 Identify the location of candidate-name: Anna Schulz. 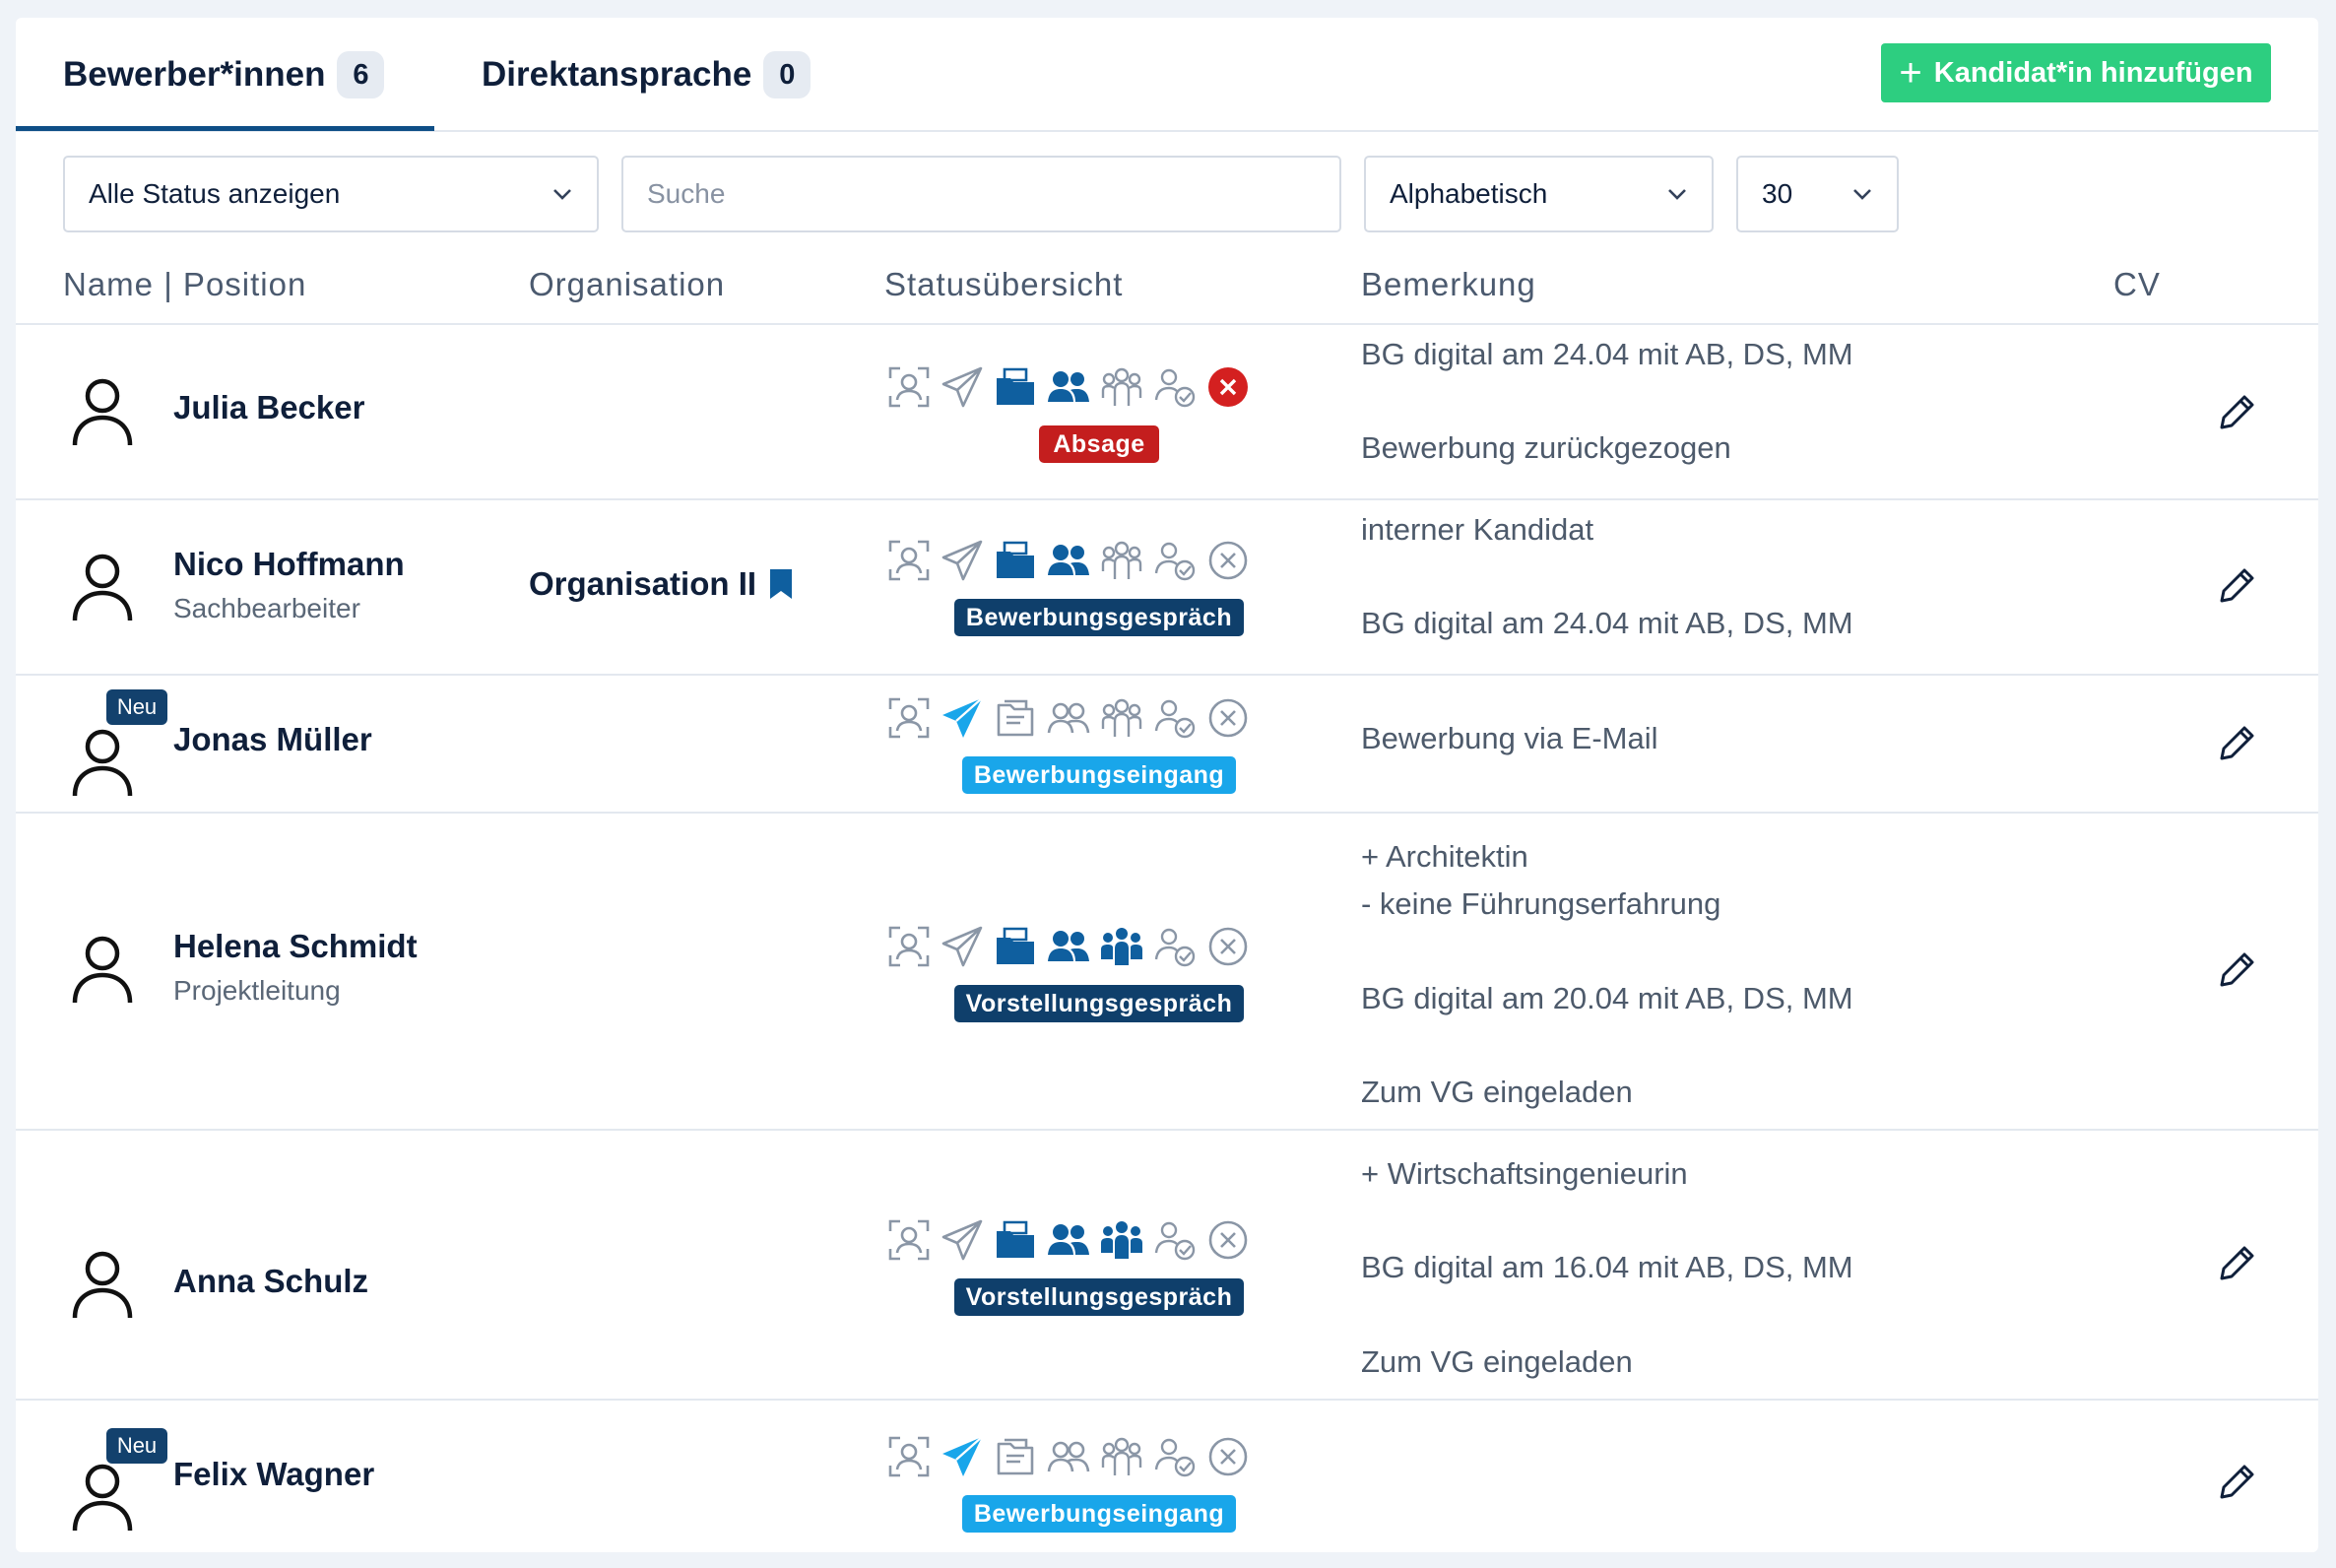
(271, 1281).